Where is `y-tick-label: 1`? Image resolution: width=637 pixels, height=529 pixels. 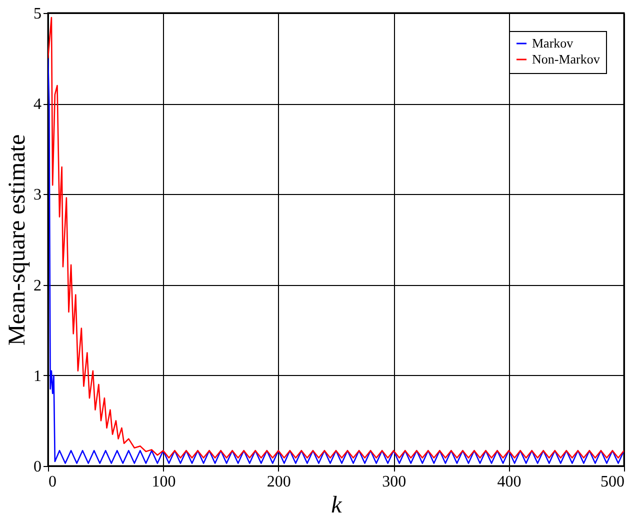 y-tick-label: 1 is located at coordinates (38, 376).